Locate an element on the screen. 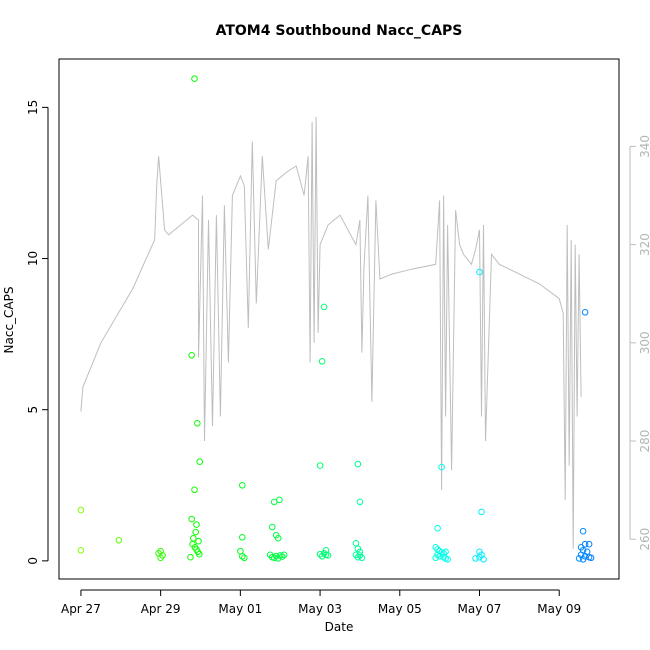 This screenshot has width=650, height=650. x-tick-label: May 07 is located at coordinates (480, 609).